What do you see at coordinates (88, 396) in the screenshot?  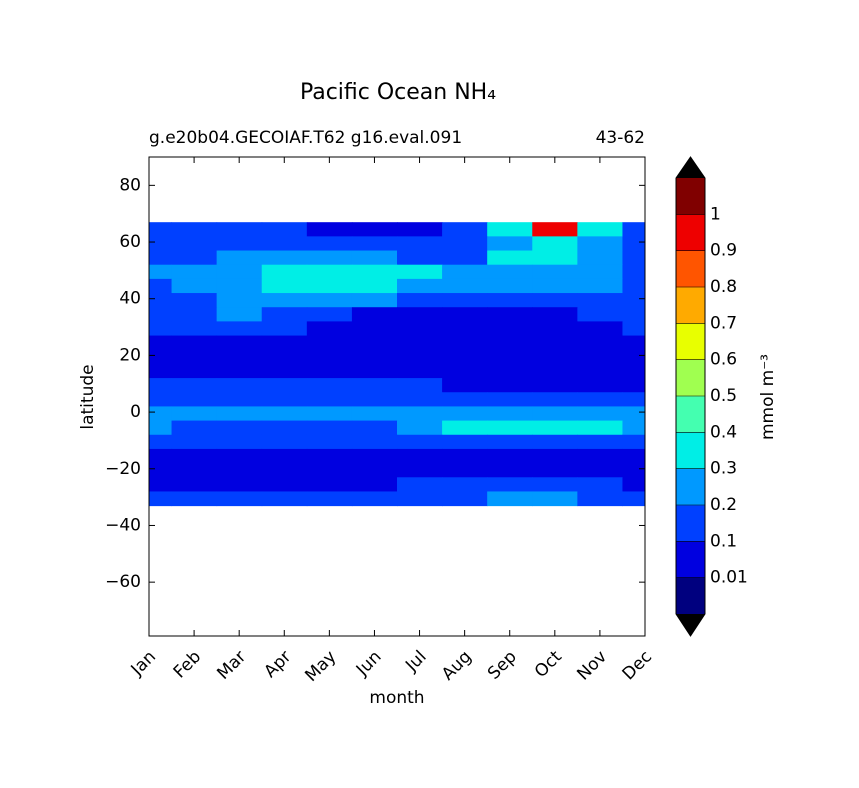 I see `y-axis-label: latitude` at bounding box center [88, 396].